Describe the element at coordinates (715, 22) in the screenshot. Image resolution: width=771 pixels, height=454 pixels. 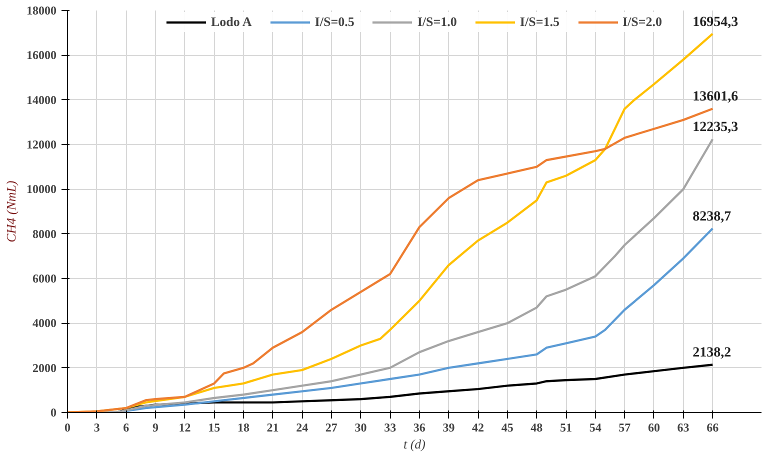
I see `data-label: 16954,3` at that location.